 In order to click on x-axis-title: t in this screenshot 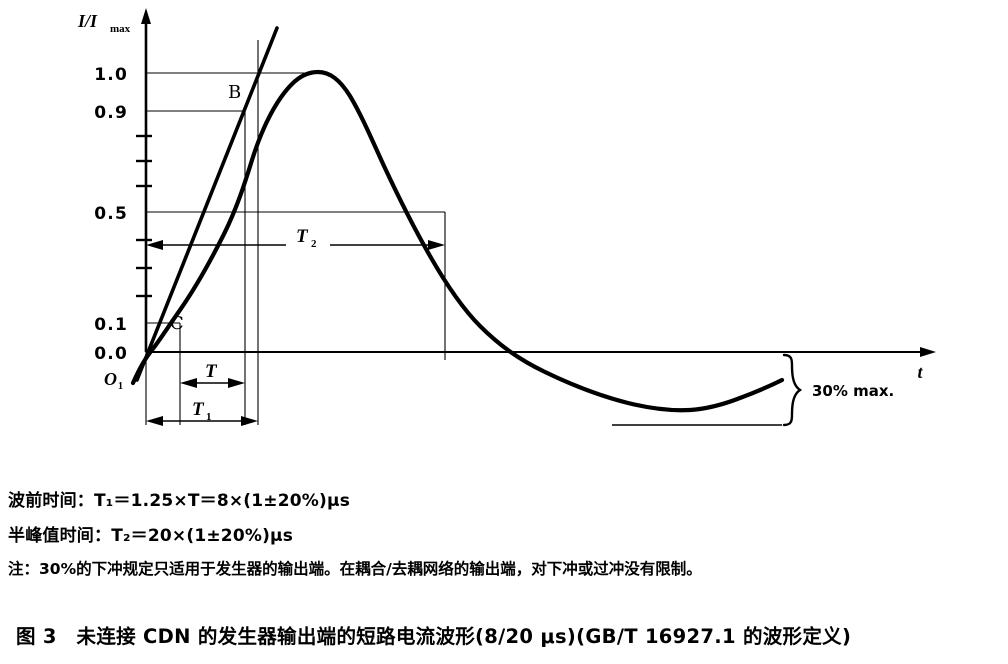, I will do `click(920, 372)`.